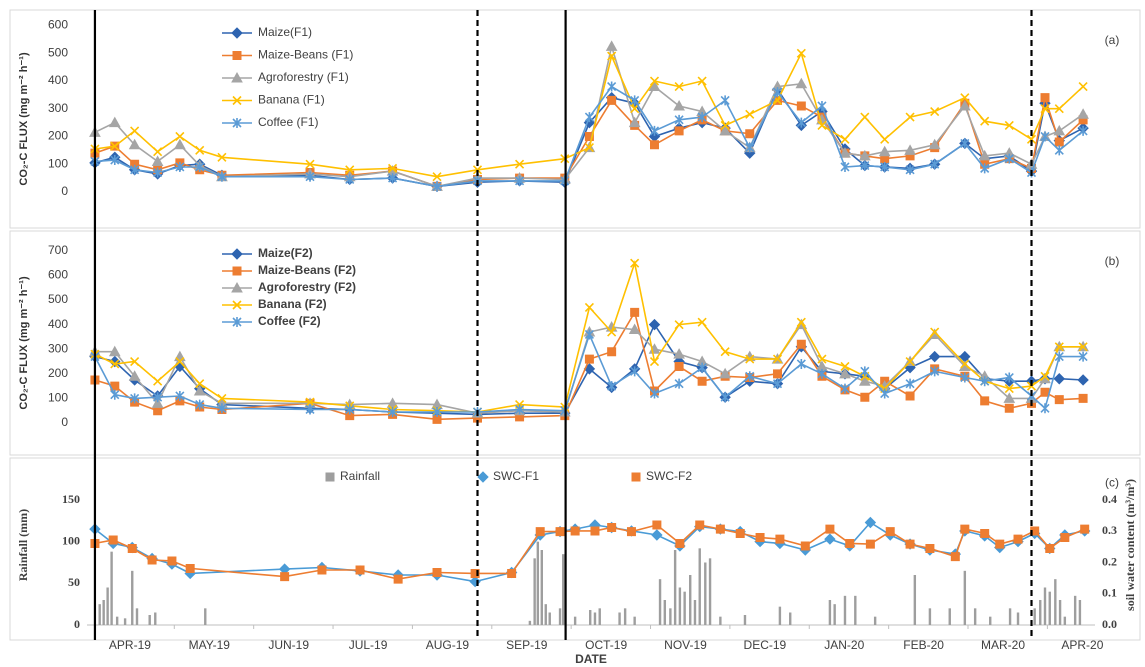 The image size is (1145, 667). What do you see at coordinates (1109, 530) in the screenshot?
I see `y2-tick-label: 0.3` at bounding box center [1109, 530].